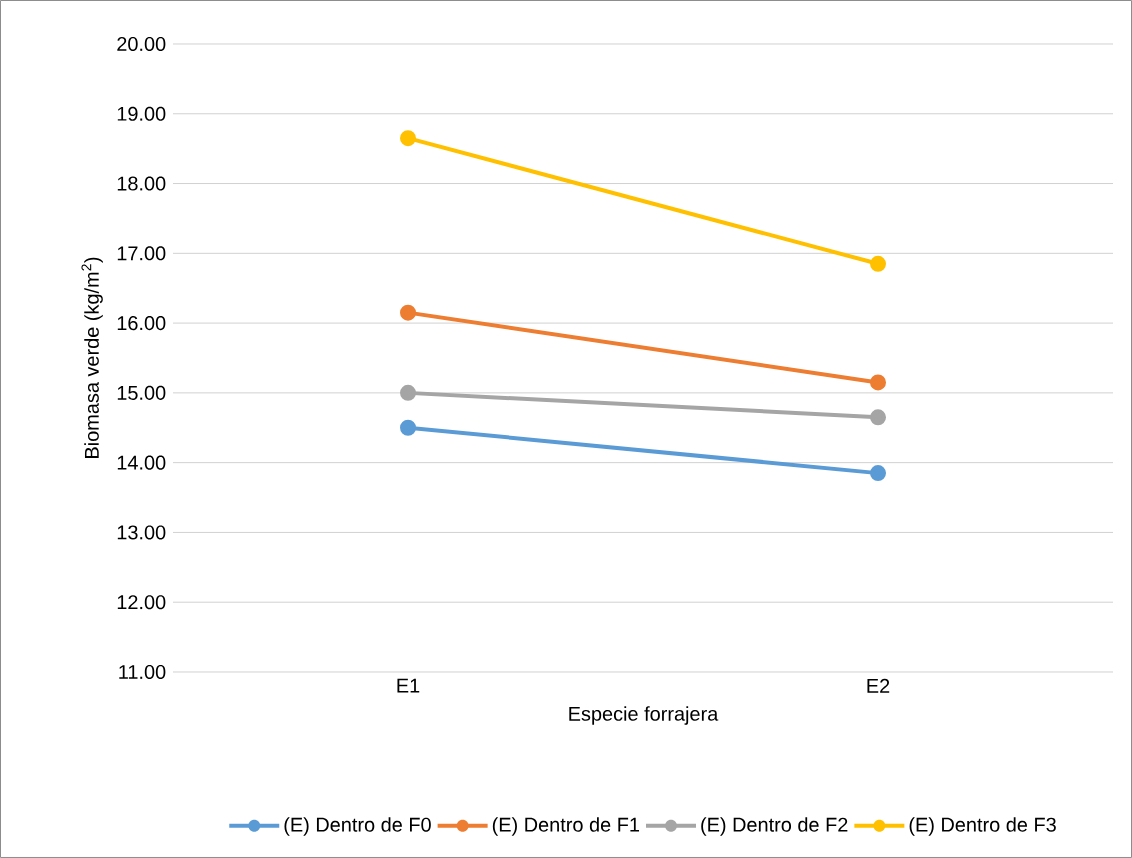 The image size is (1132, 858). I want to click on legend-label: (E) Dentro de F0, so click(357, 826).